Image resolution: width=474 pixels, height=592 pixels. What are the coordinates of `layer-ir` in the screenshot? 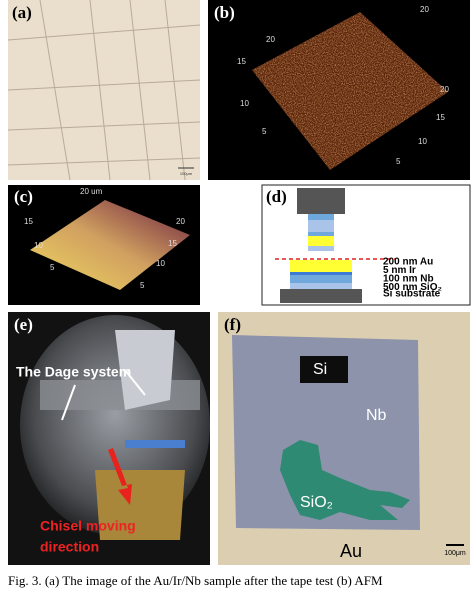 It's located at (321, 273).